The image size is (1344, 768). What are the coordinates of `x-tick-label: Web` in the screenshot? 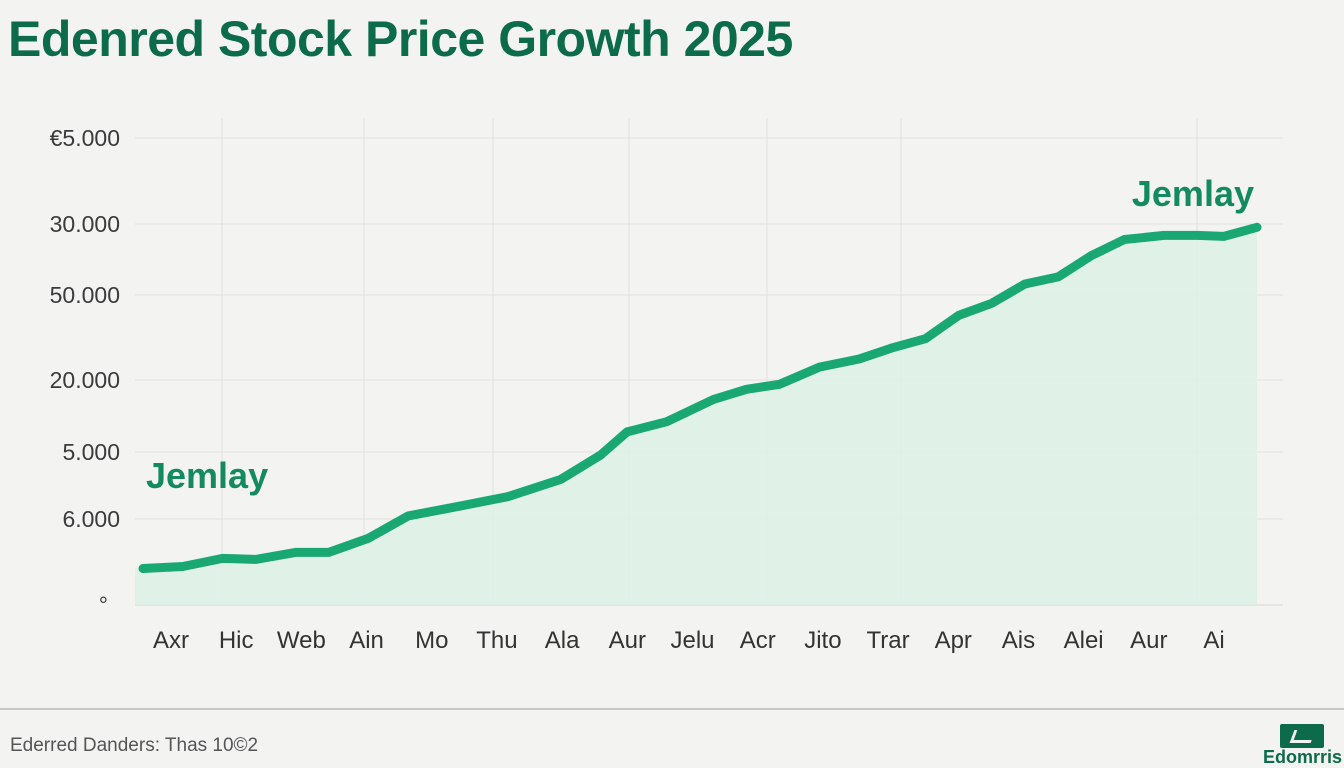 It's located at (301, 640).